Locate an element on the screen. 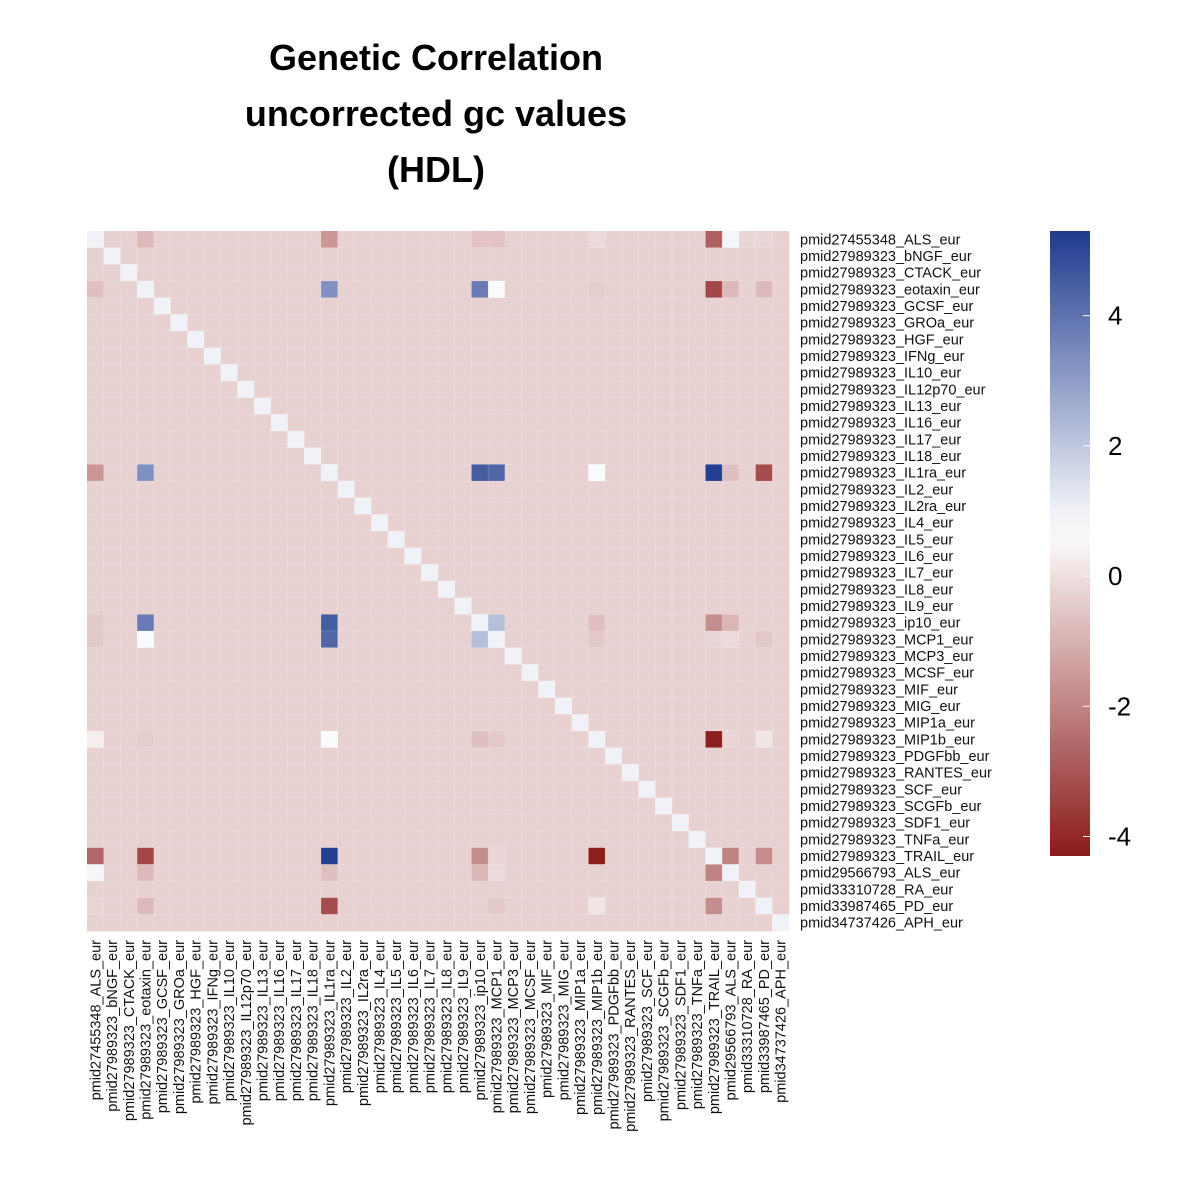  row-label: pmid27989323_IFNg_eur is located at coordinates (882, 357).